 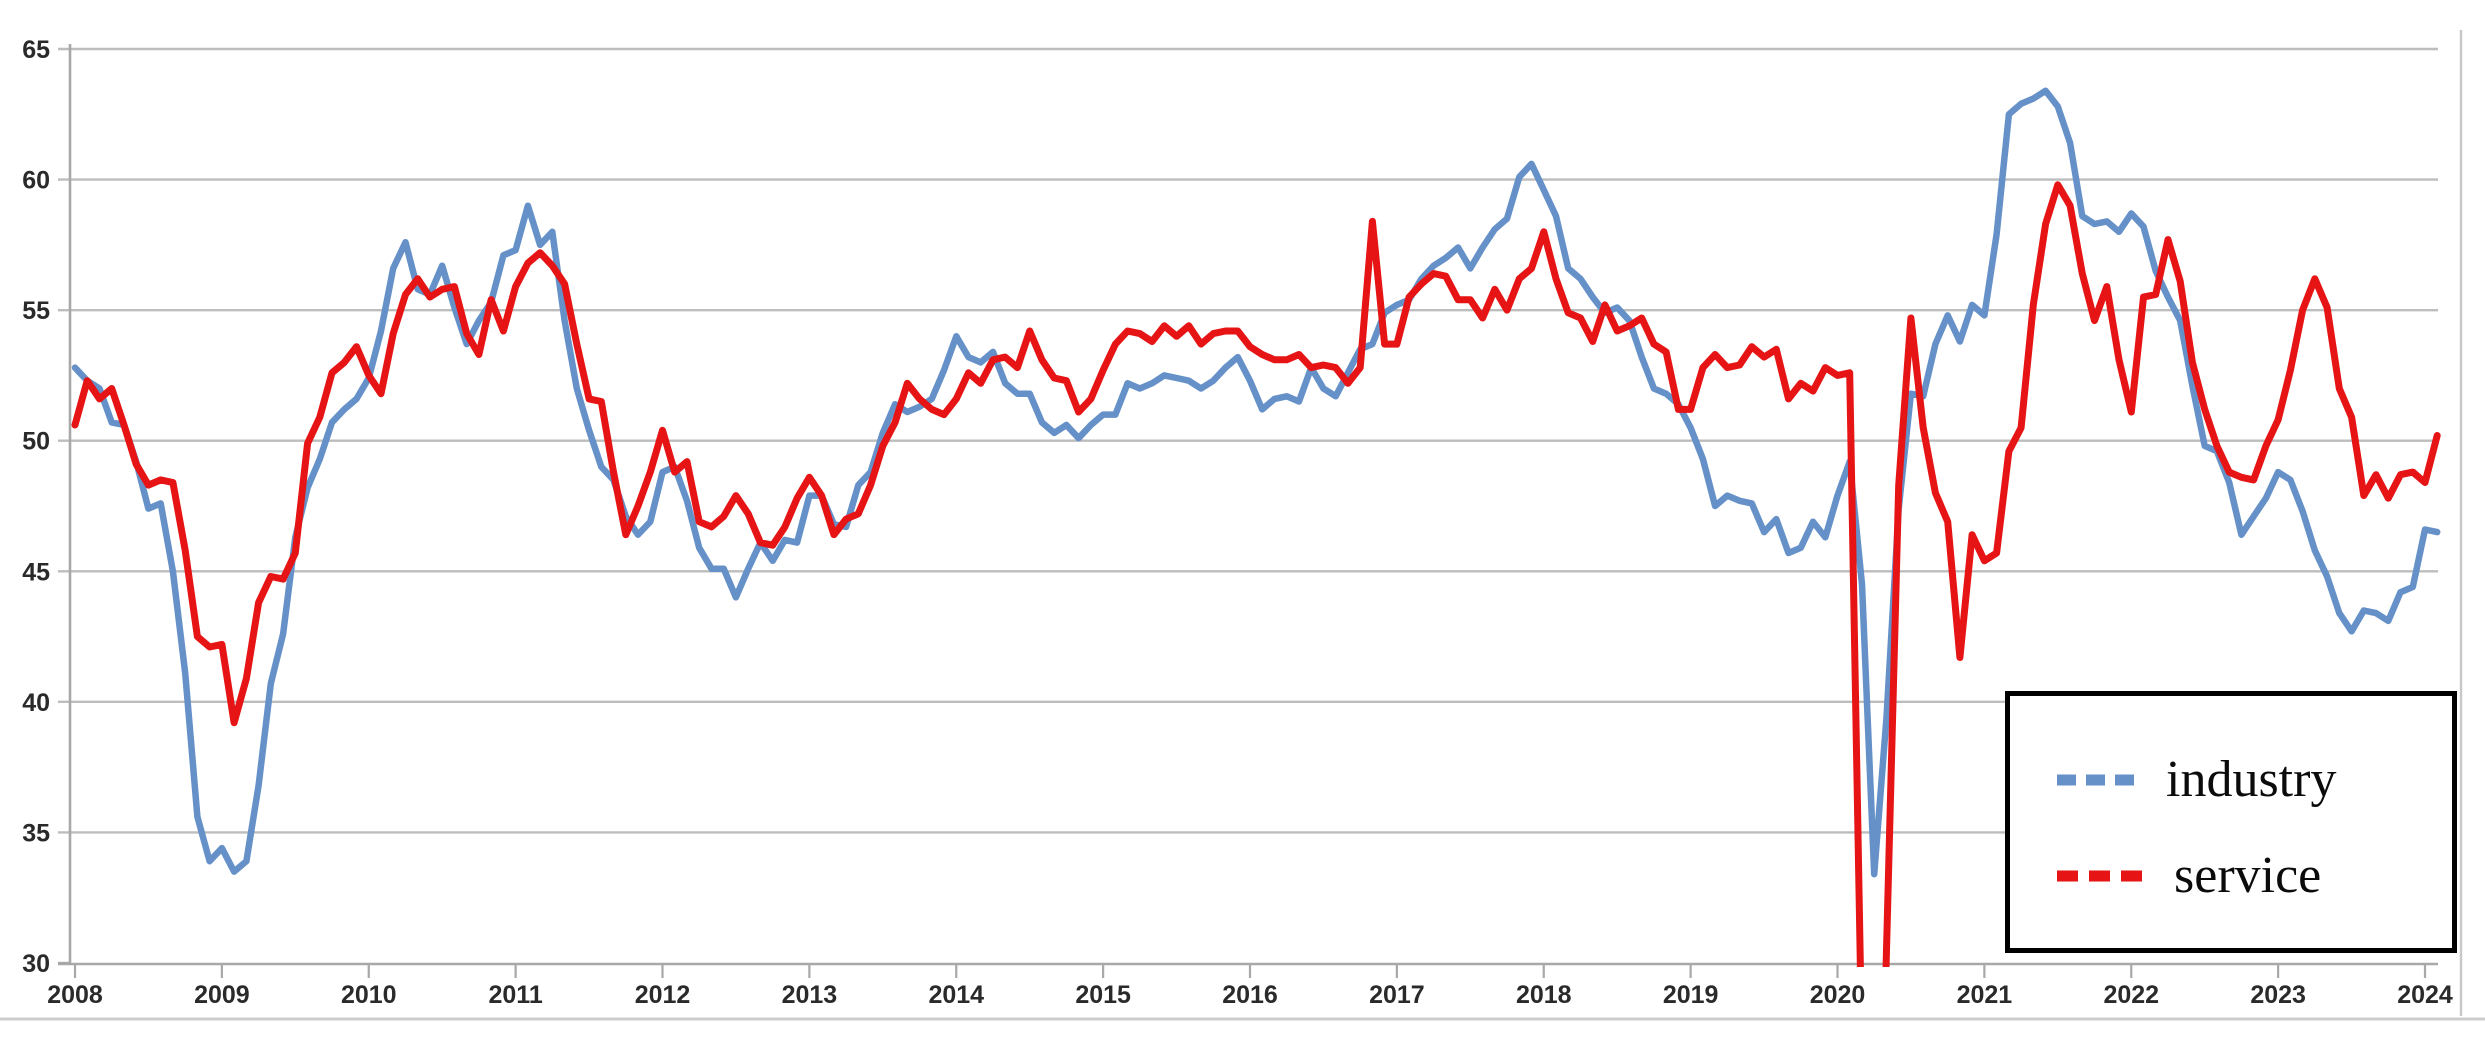 What do you see at coordinates (1250, 995) in the screenshot?
I see `x-tick-label: 2016` at bounding box center [1250, 995].